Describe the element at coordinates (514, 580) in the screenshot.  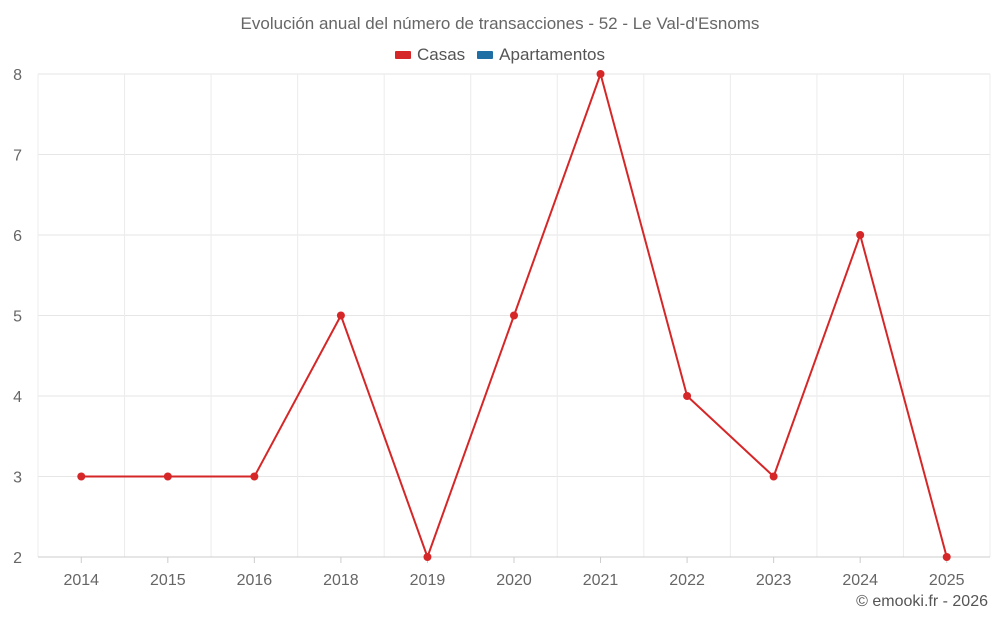
I see `x-tick-label: 2020` at that location.